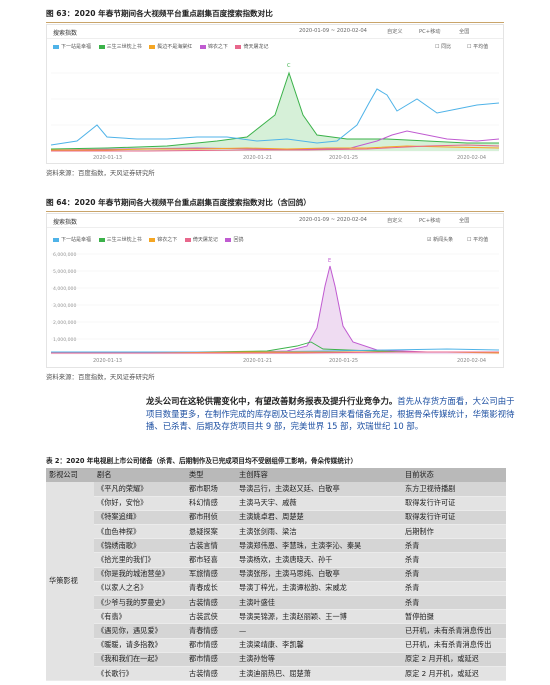 This screenshot has height=685, width=550. I want to click on table-row: 《有翡》 古装武侠 导演吴锦源，主演赵丽颖、王一博 暂停拍摄, so click(276, 617).